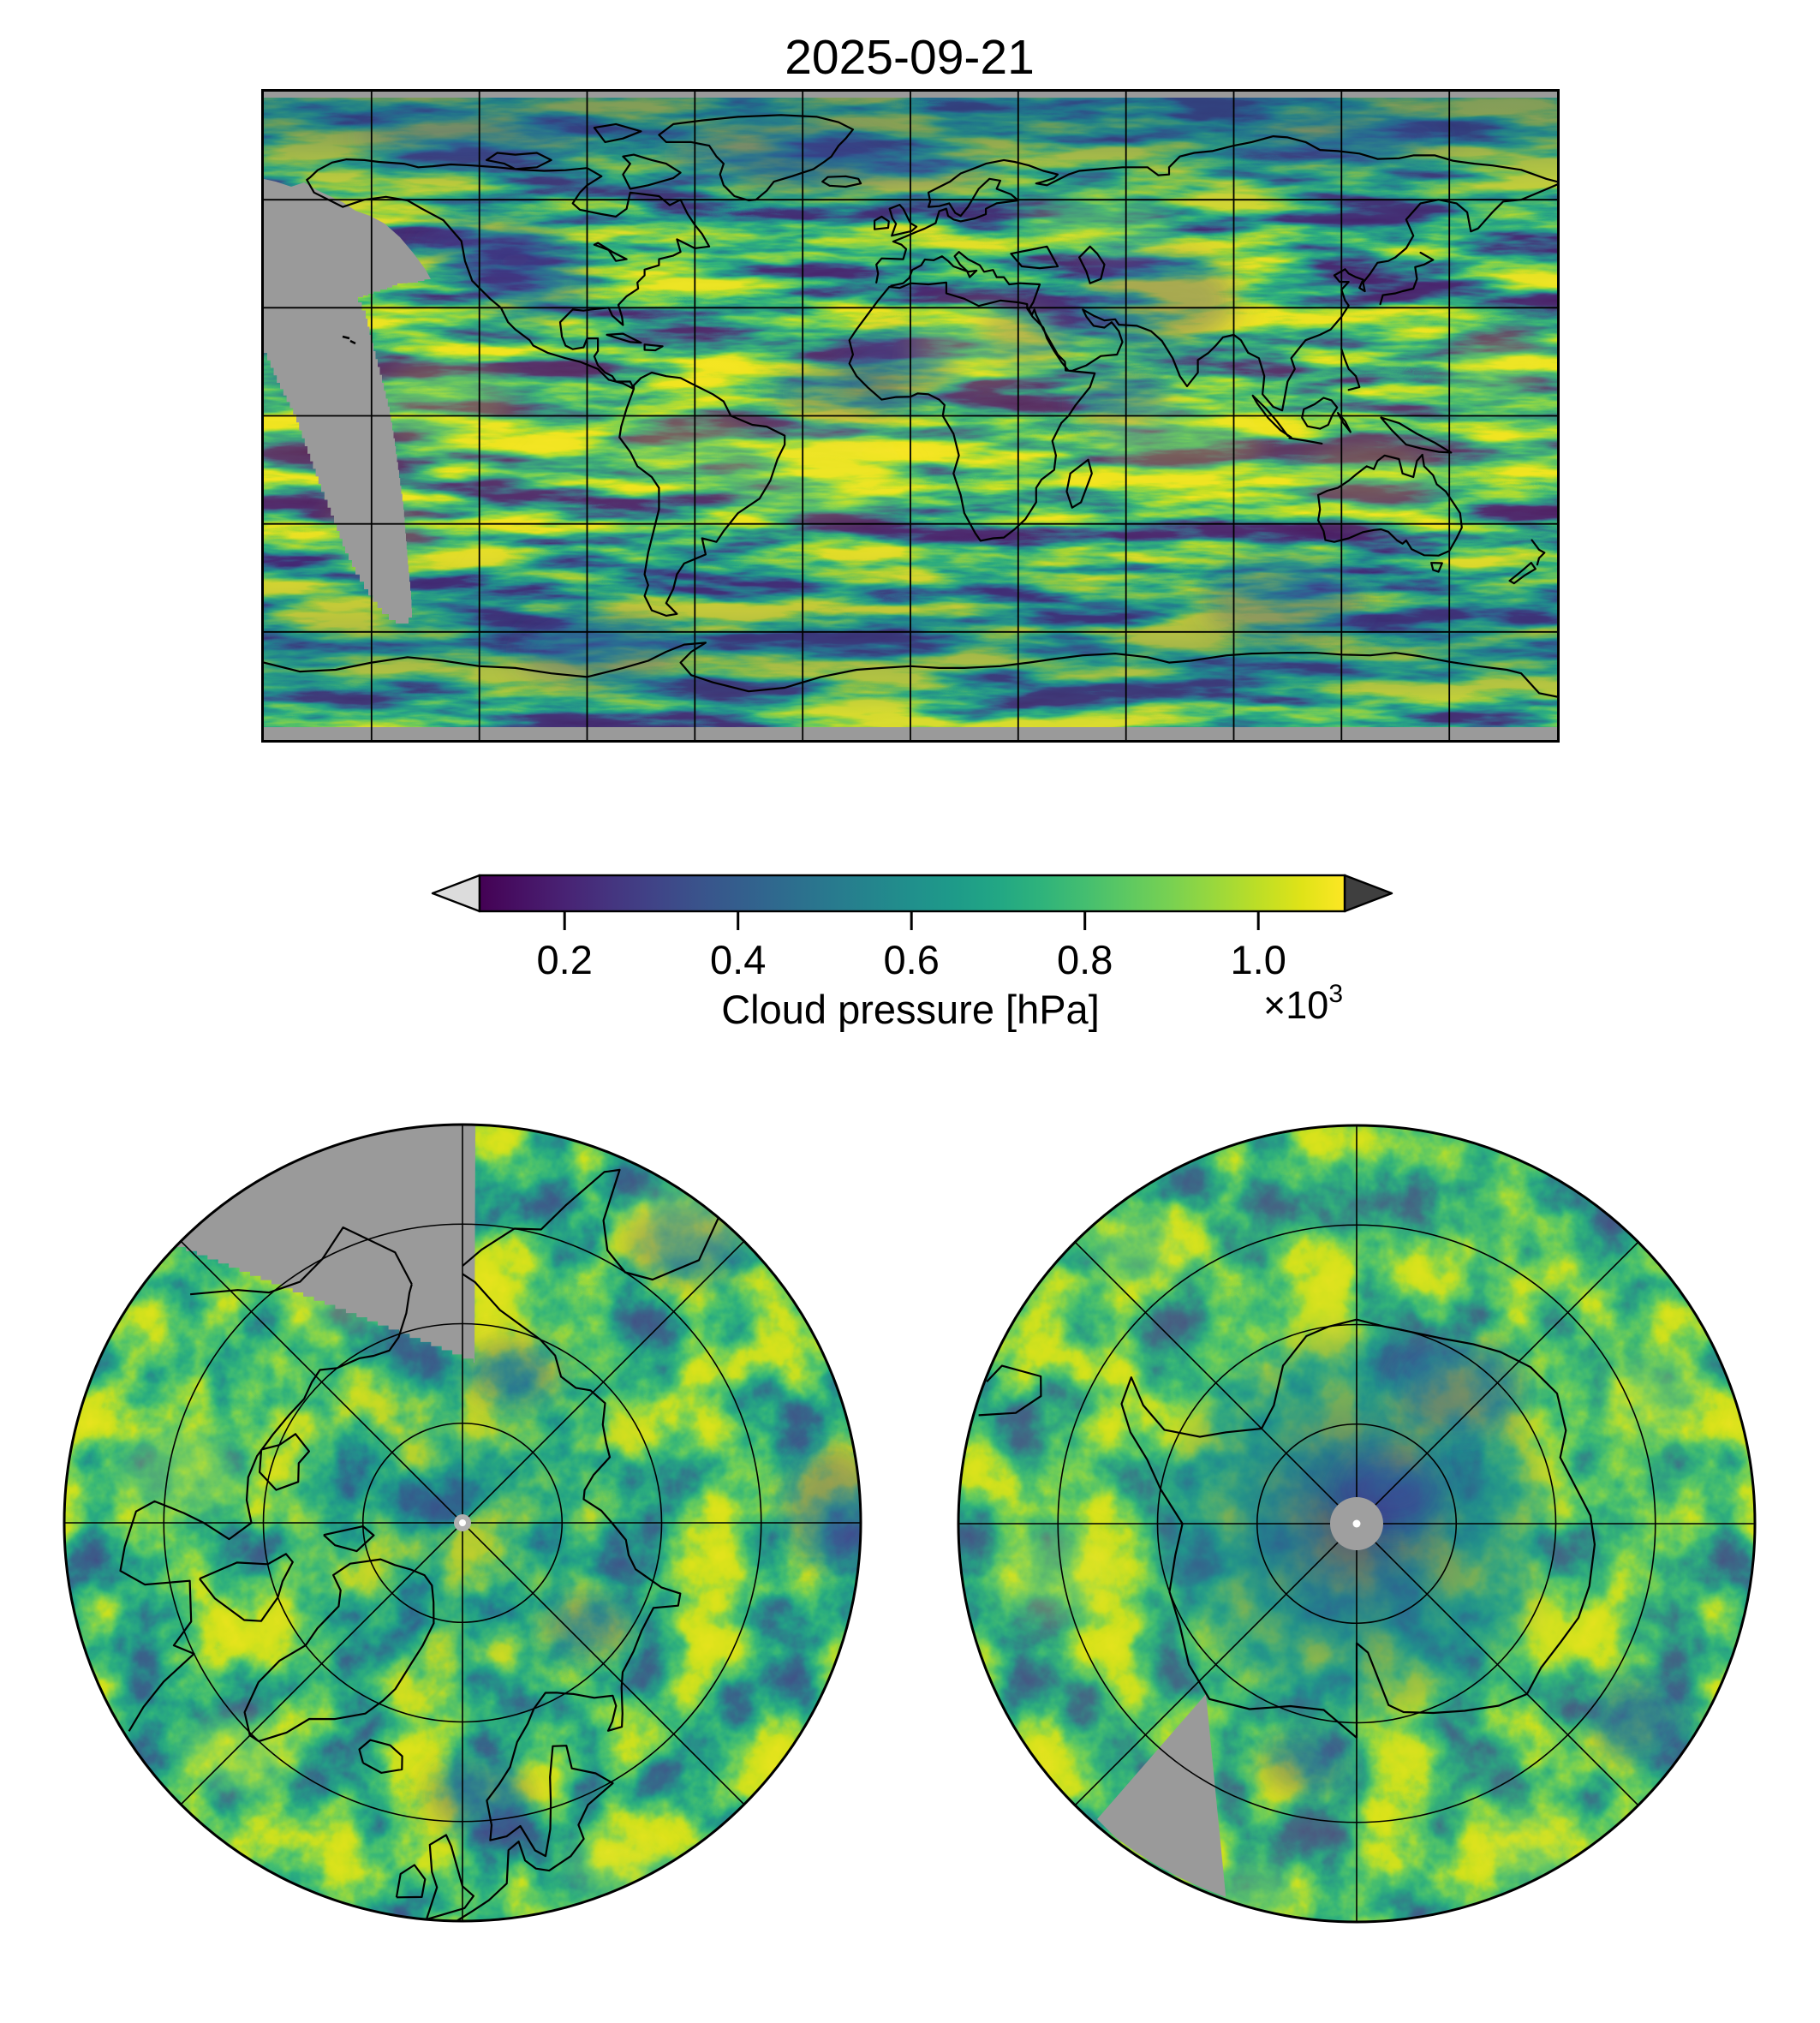  What do you see at coordinates (912, 960) in the screenshot?
I see `svg-text: 0.6` at bounding box center [912, 960].